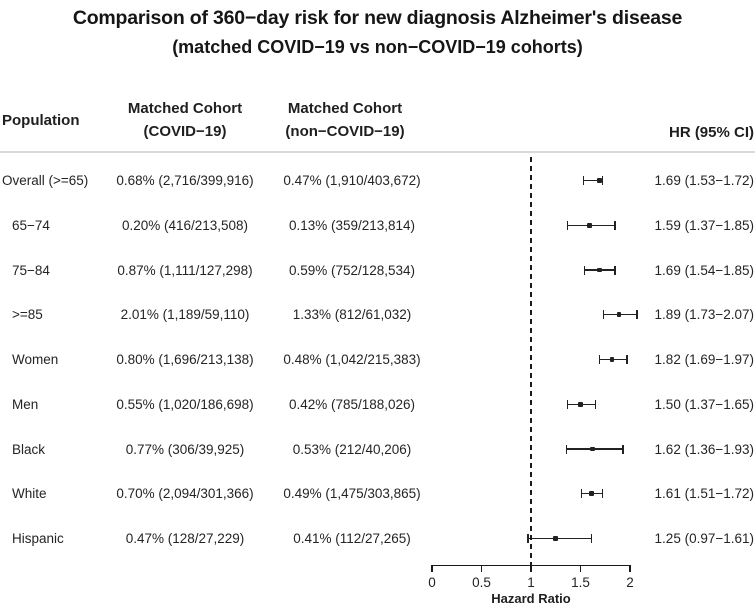 The height and width of the screenshot is (606, 755). Describe the element at coordinates (29, 494) in the screenshot. I see `row-population-label: White` at that location.